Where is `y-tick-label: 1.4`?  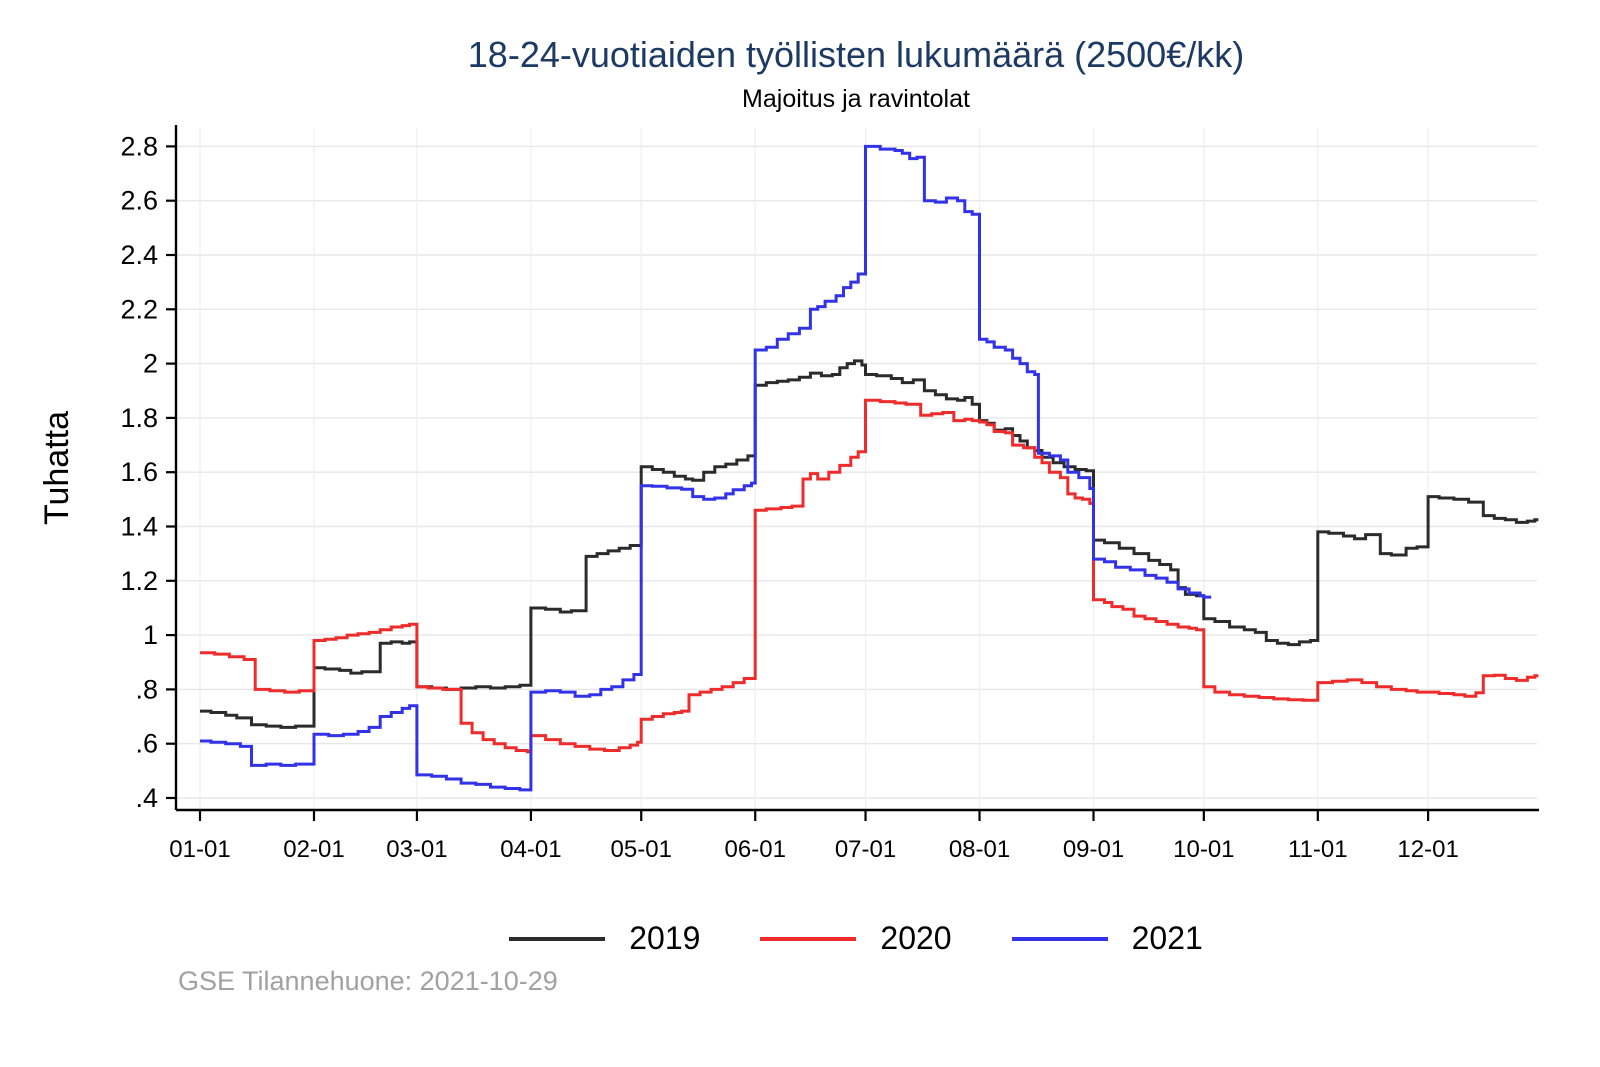
y-tick-label: 1.4 is located at coordinates (139, 527).